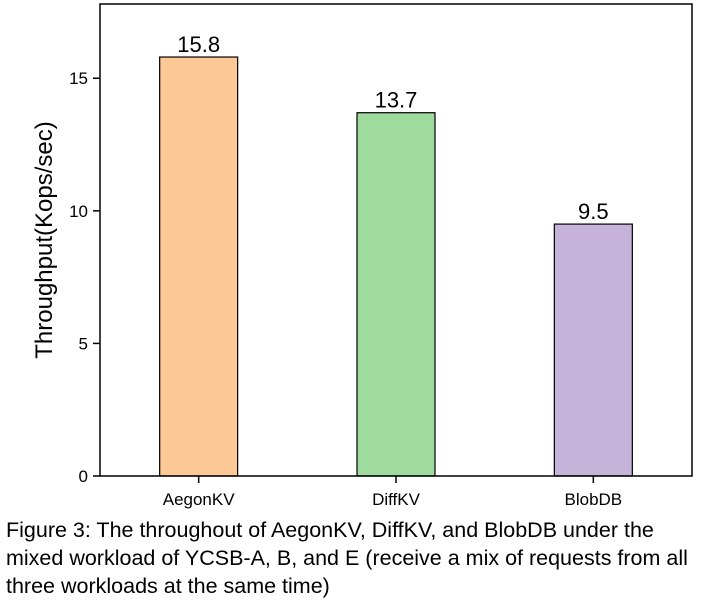  I want to click on x-tick-label: DiffKV, so click(396, 499).